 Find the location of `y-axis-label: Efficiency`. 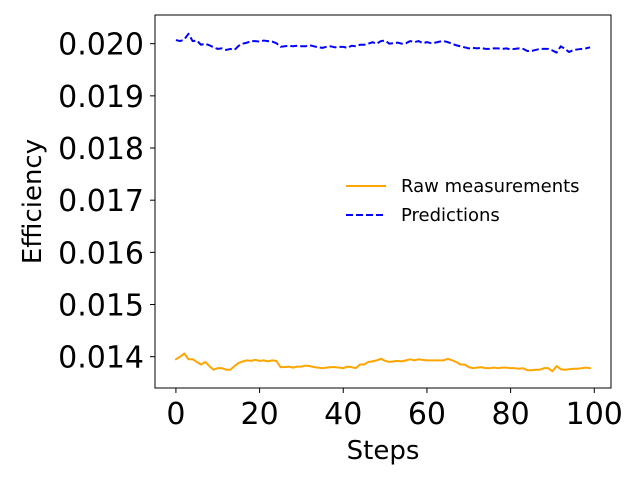

y-axis-label: Efficiency is located at coordinates (33, 201).